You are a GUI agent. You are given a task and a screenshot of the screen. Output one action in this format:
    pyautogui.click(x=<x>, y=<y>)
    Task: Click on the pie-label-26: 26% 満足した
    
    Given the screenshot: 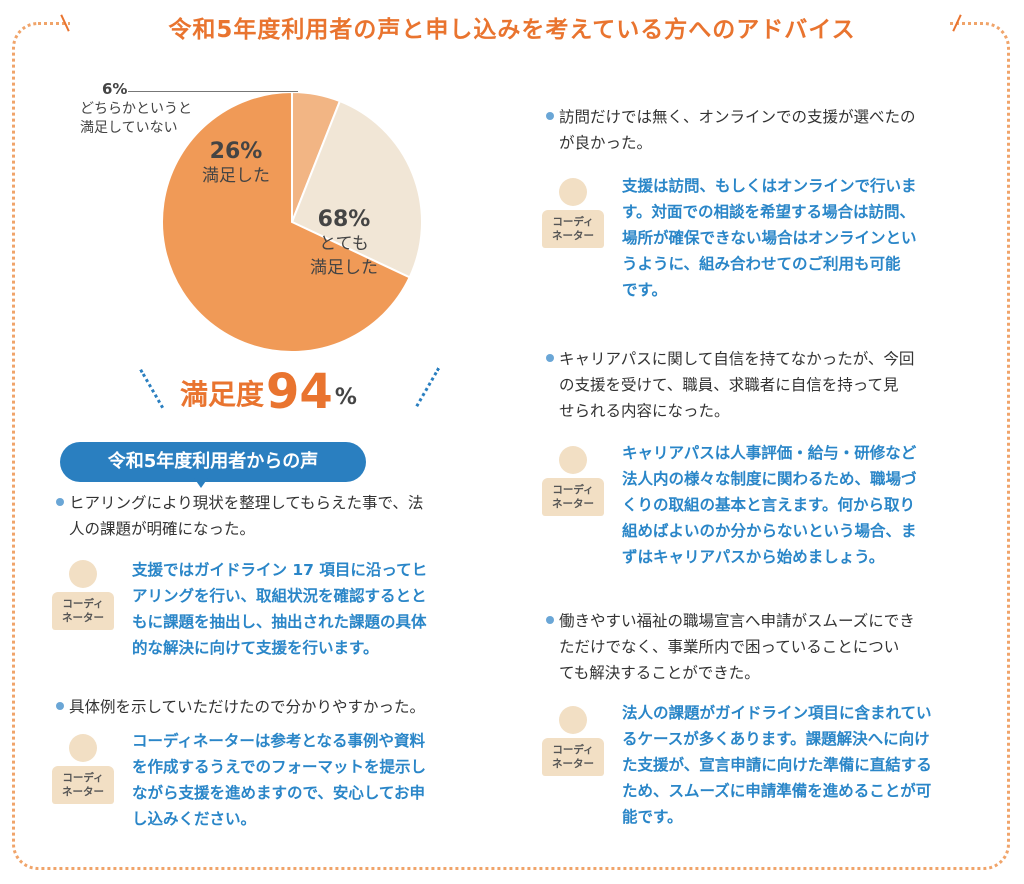 What is the action you would take?
    pyautogui.click(x=236, y=164)
    